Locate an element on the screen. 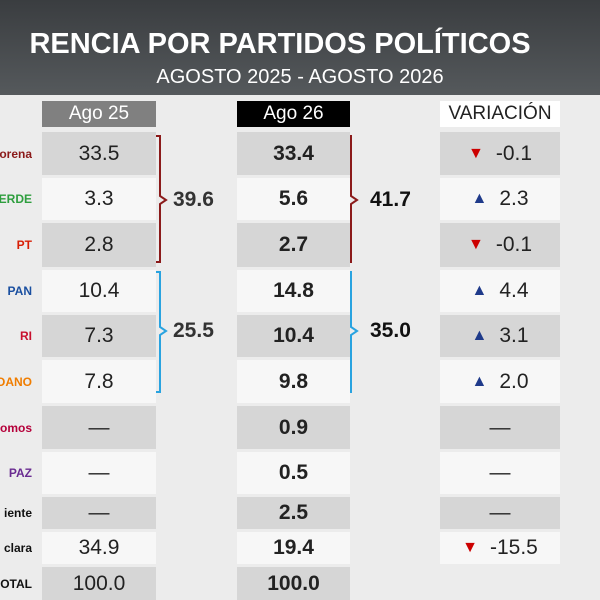 The height and width of the screenshot is (600, 600). ago26-cell: 2.7 is located at coordinates (293, 245).